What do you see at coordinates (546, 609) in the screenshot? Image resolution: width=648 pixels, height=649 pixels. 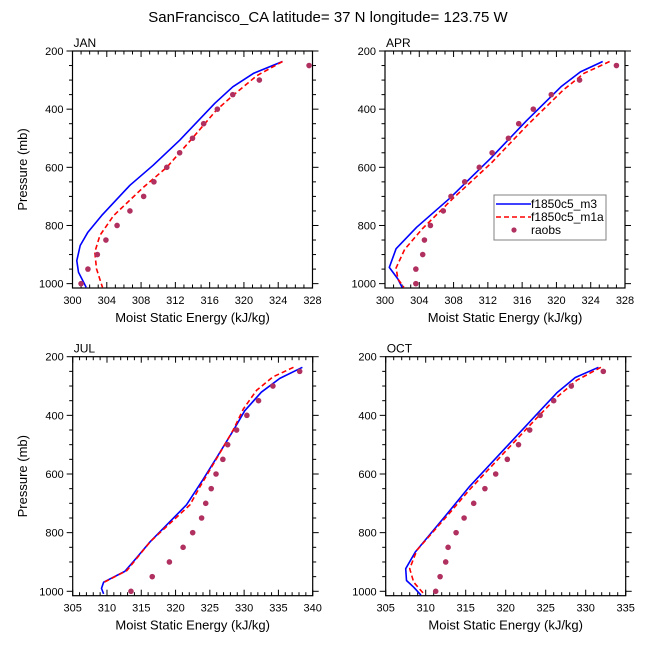 I see `x-tick-label: 325` at bounding box center [546, 609].